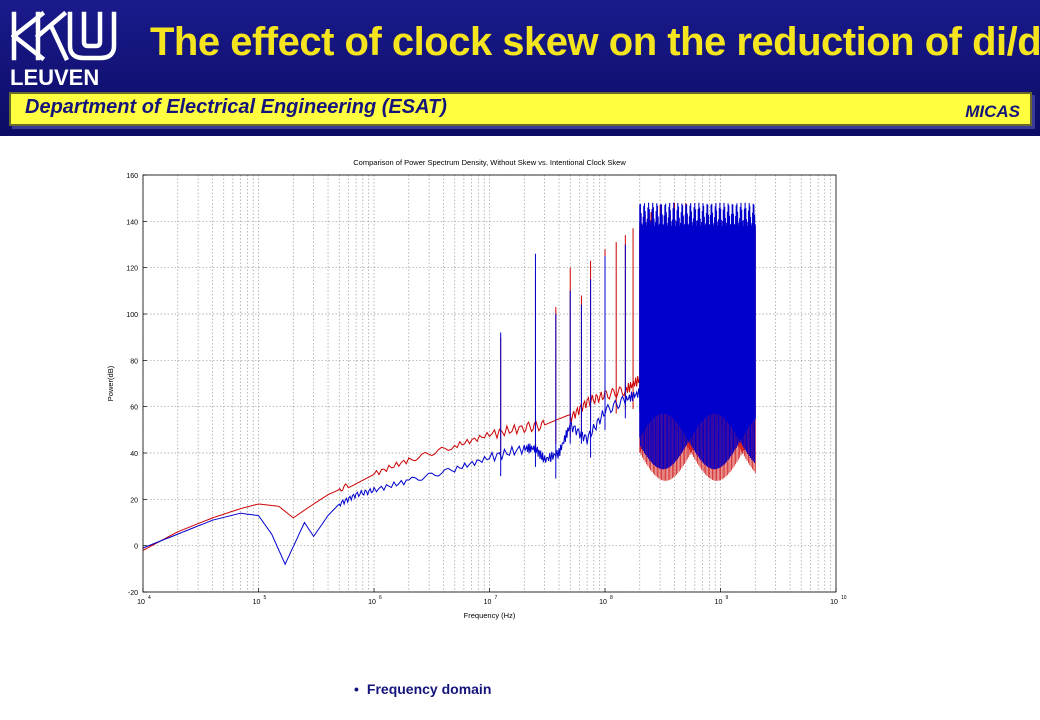 This screenshot has width=1040, height=720. I want to click on group-label: MICAS, so click(992, 111).